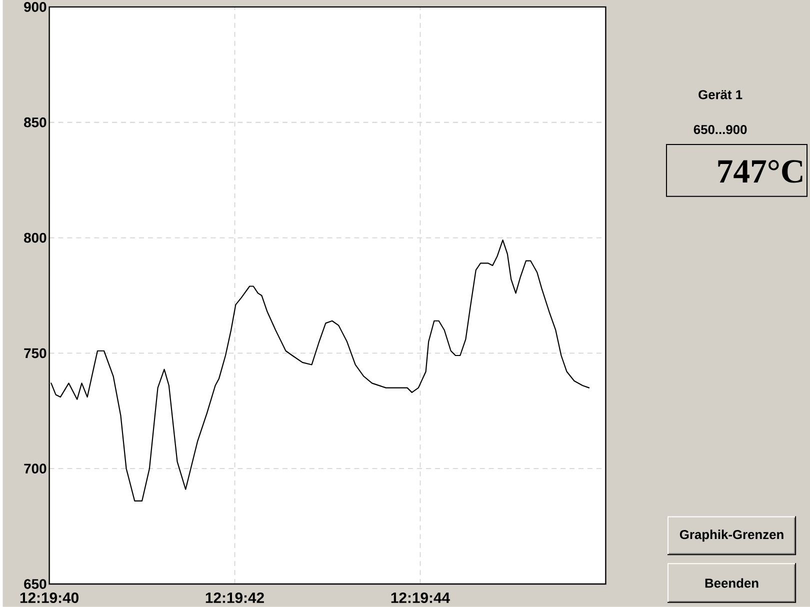 The width and height of the screenshot is (810, 607). I want to click on text: Gerät 1, so click(720, 95).